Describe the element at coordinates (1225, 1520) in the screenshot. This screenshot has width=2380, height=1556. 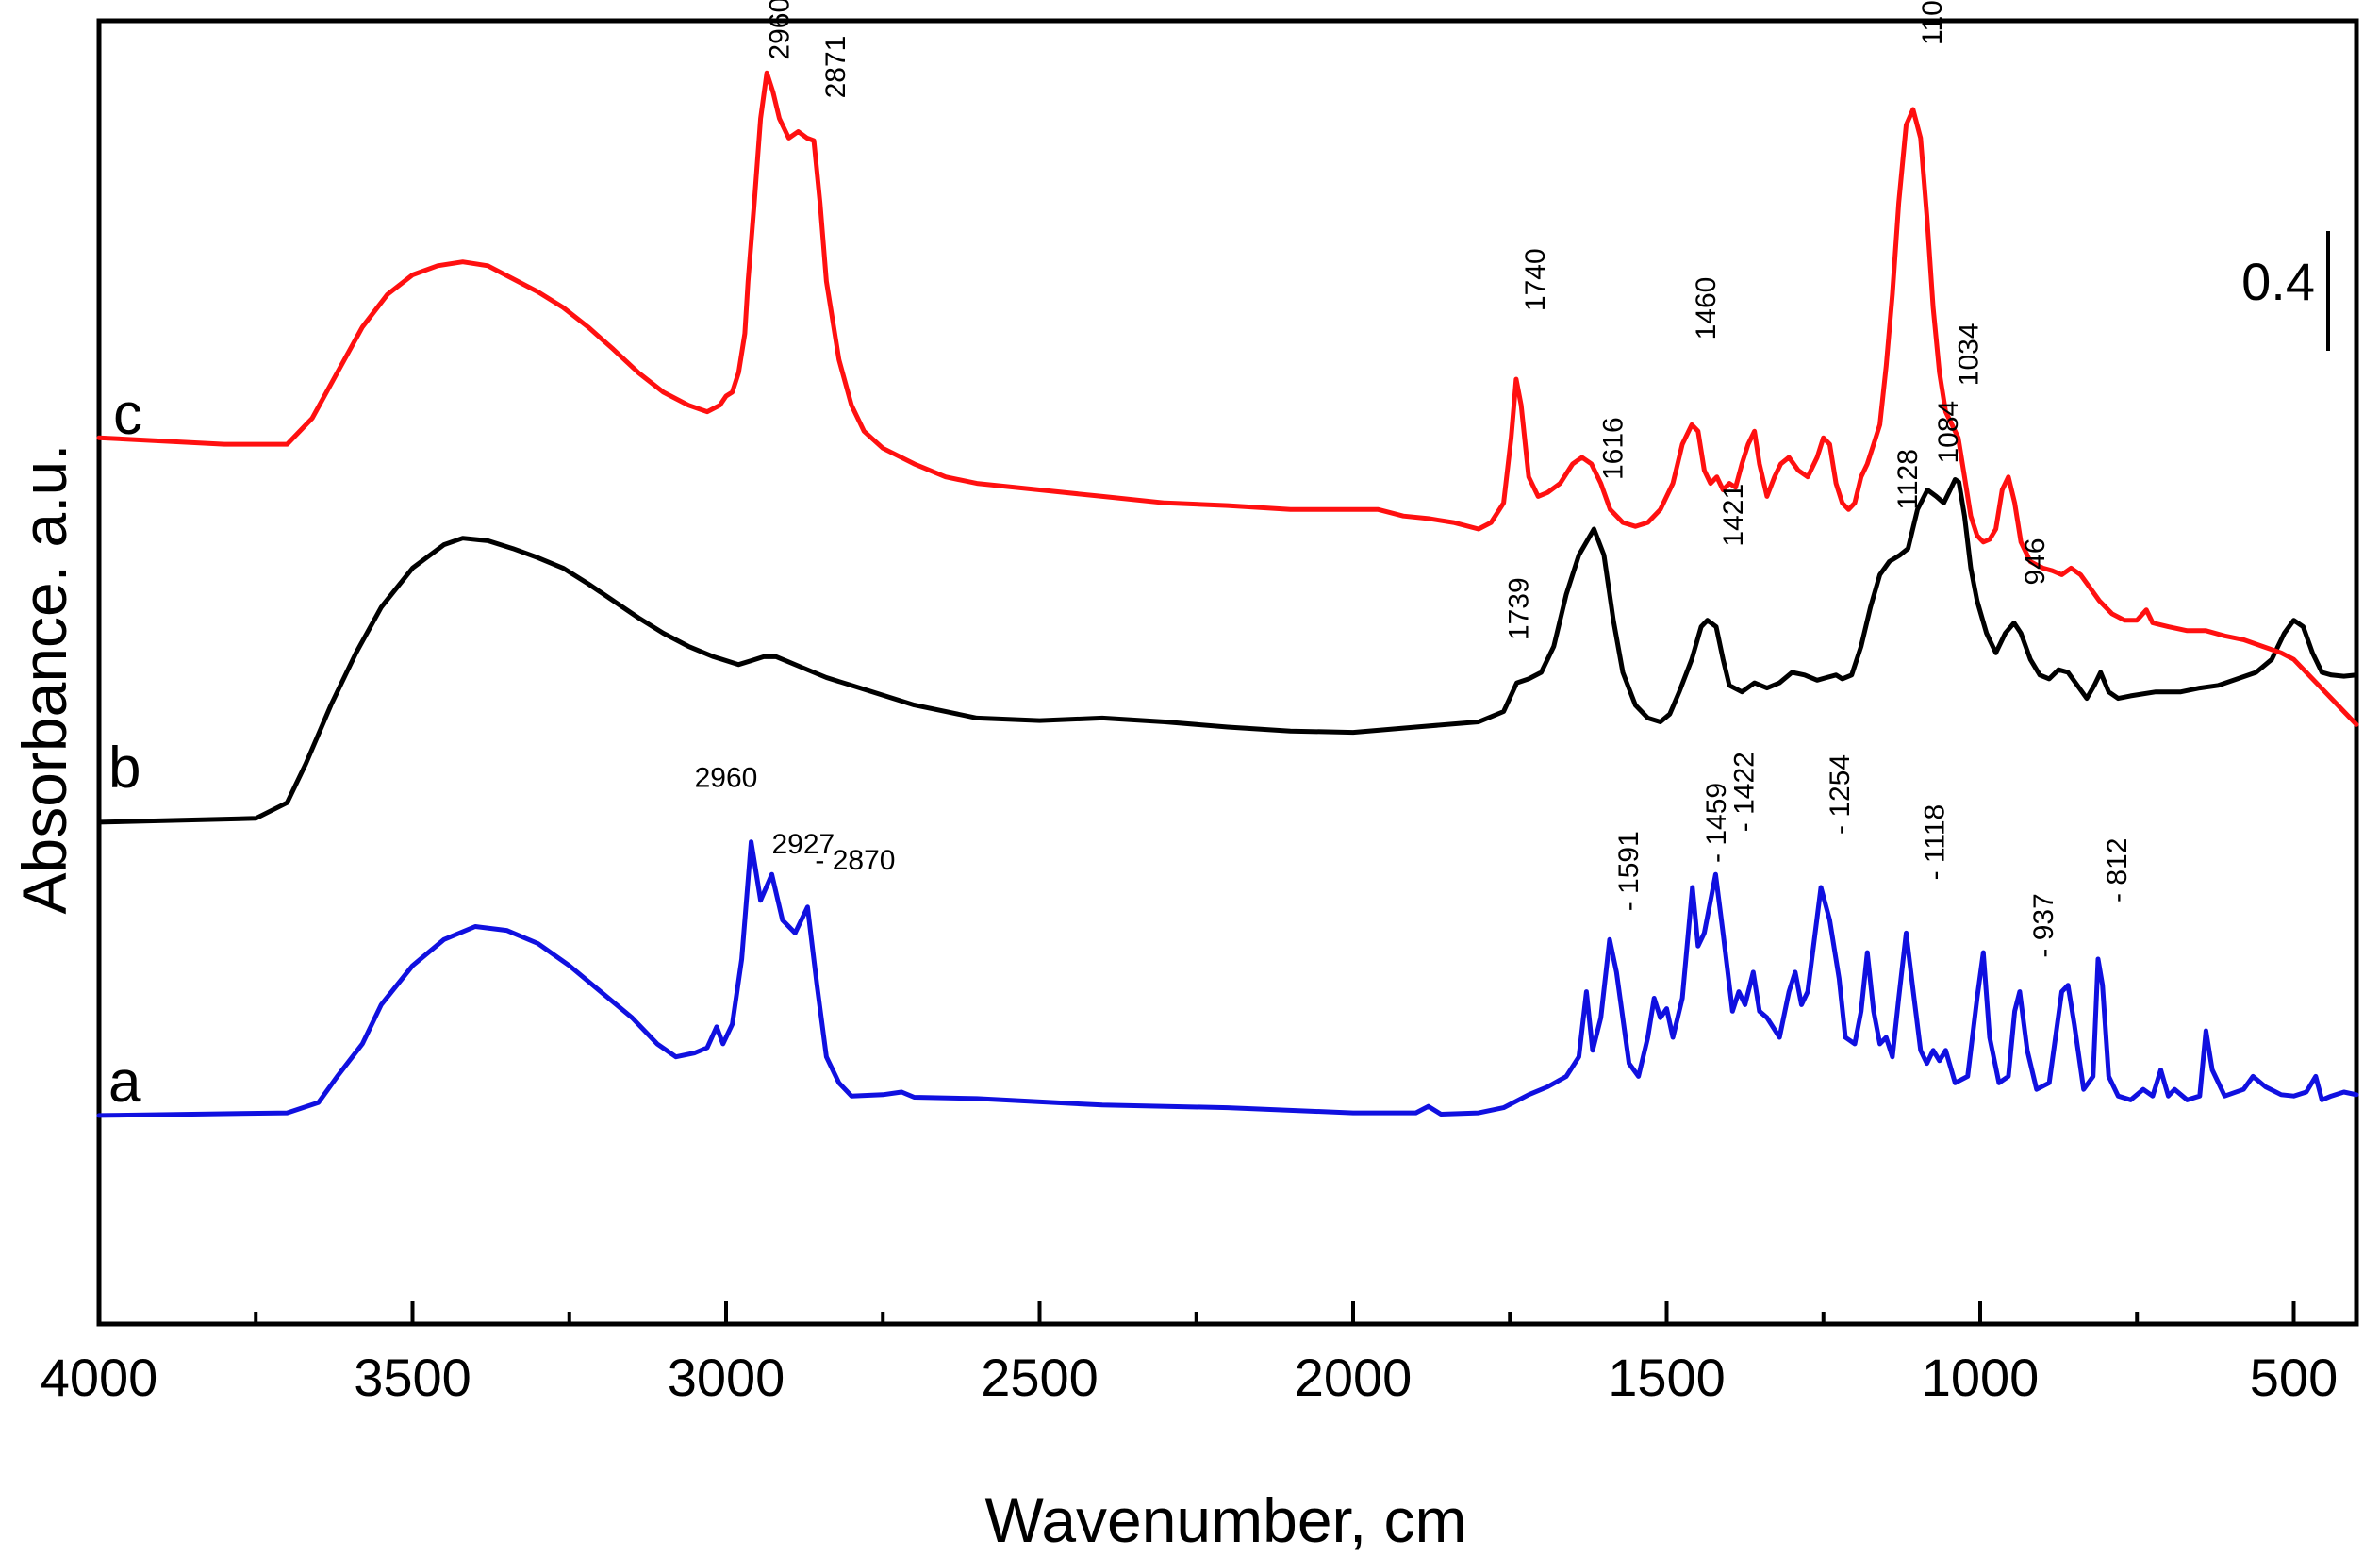
I see `x-axis-title: Wavenumber, cm` at that location.